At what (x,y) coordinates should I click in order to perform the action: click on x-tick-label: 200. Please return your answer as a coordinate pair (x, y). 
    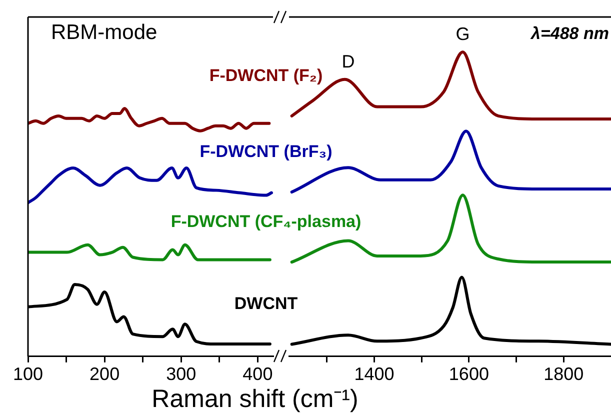
    Looking at the image, I should click on (105, 374).